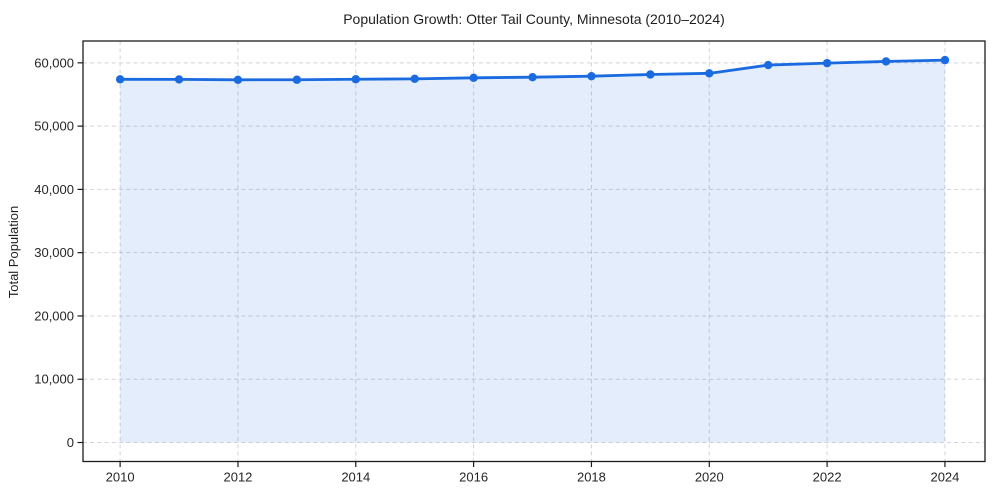 The image size is (1000, 500). Describe the element at coordinates (54, 252) in the screenshot. I see `y-tick-label: 30,000` at that location.